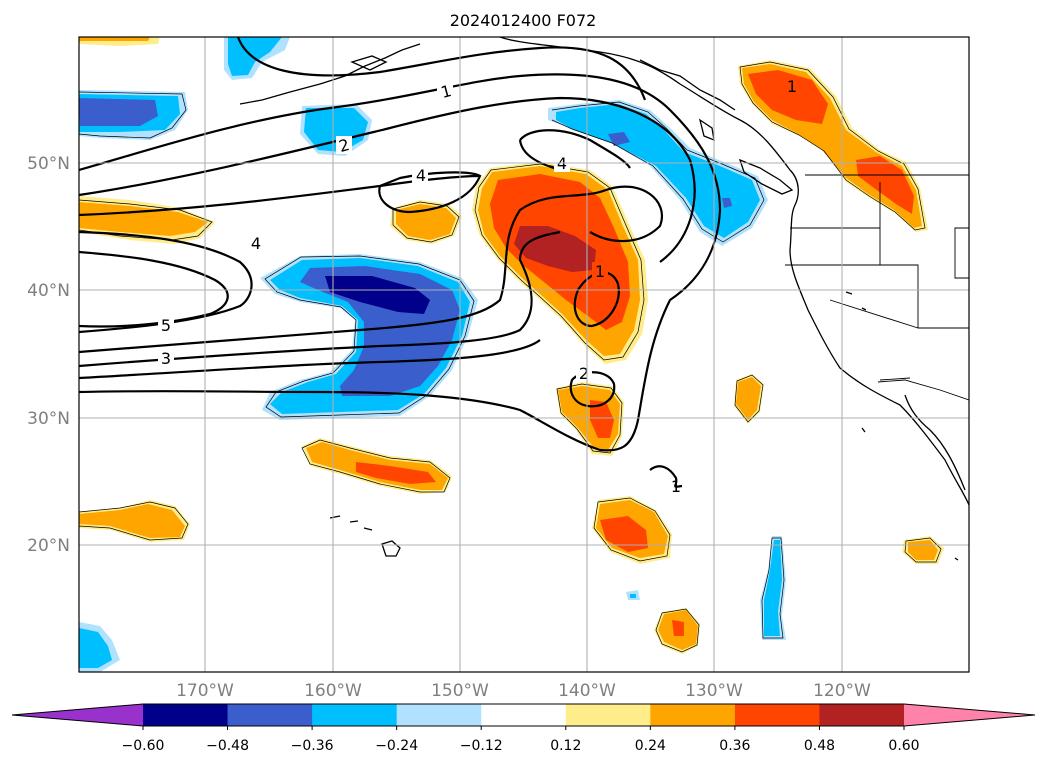 The image size is (1047, 765). What do you see at coordinates (856, 301) in the screenshot?
I see `channel-islands` at bounding box center [856, 301].